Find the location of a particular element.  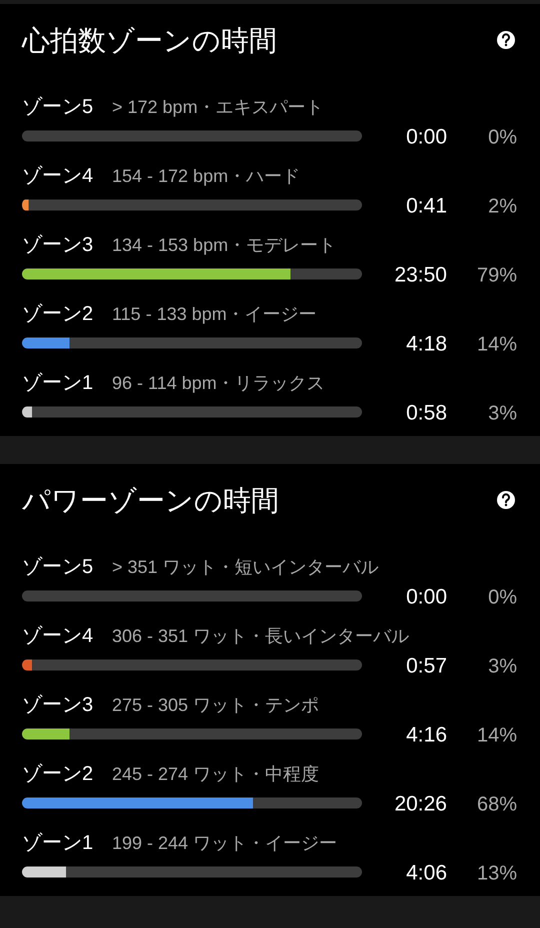

row-description: 96 - 114 bpm・リラックス is located at coordinates (218, 383).